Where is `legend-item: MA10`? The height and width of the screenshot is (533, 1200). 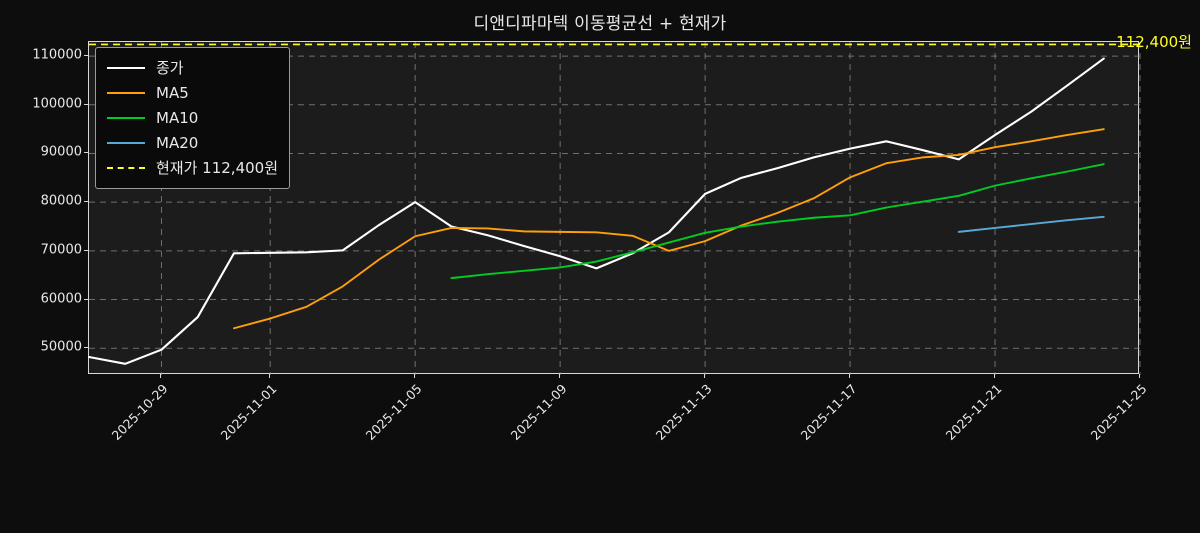 legend-item: MA10 is located at coordinates (192, 117).